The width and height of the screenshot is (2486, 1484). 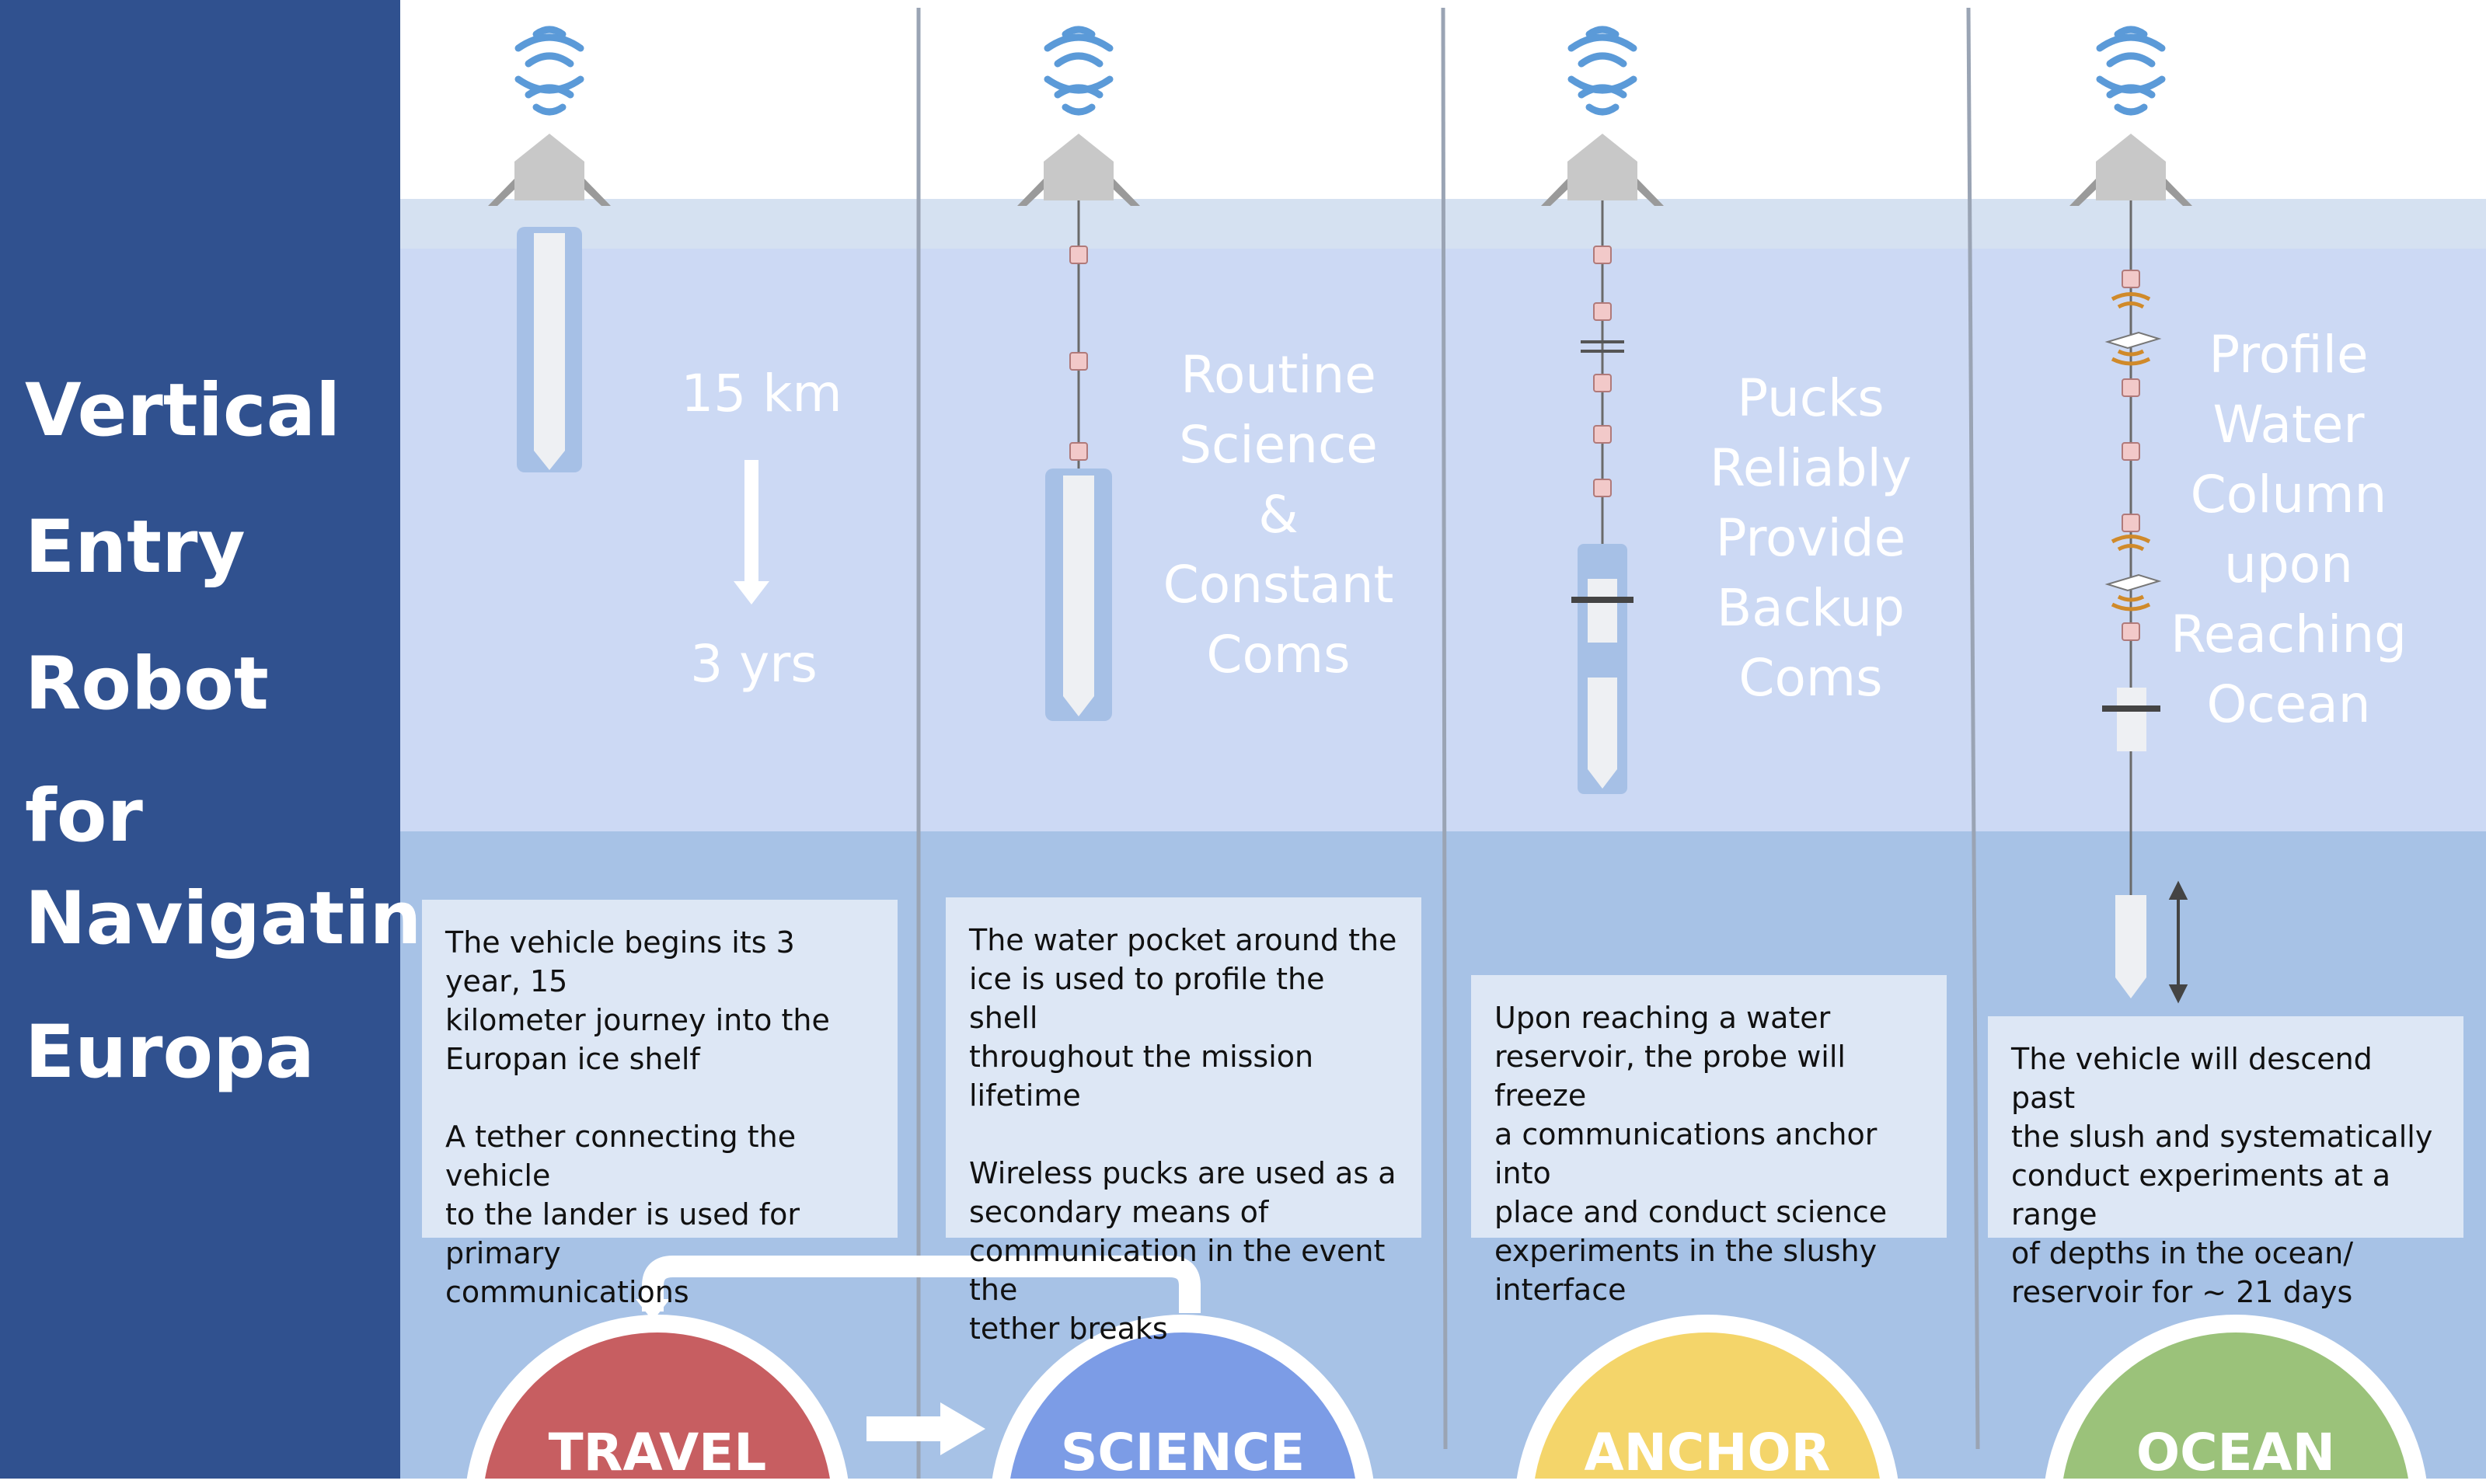 I want to click on title-line: Vertical, so click(x=183, y=410).